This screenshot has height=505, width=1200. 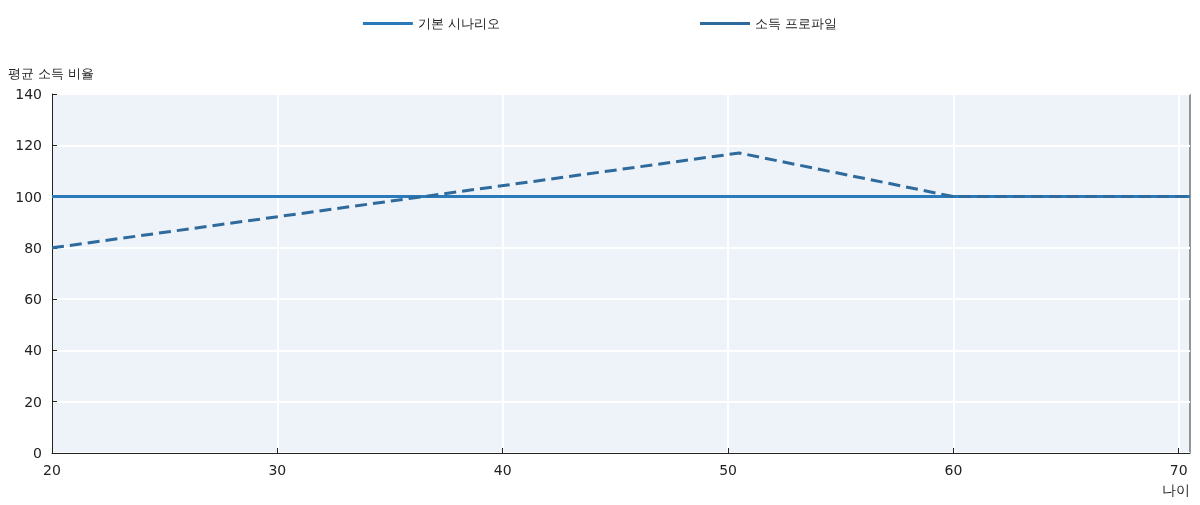 What do you see at coordinates (728, 470) in the screenshot?
I see `x-tick-label: 50` at bounding box center [728, 470].